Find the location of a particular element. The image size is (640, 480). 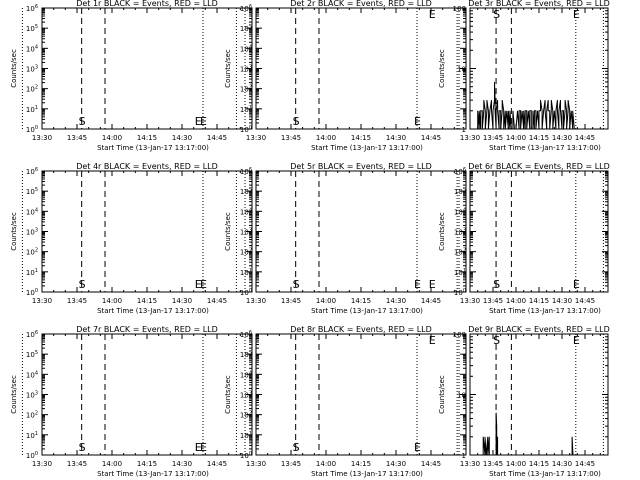

event-rate-line is located at coordinates (528, 434).